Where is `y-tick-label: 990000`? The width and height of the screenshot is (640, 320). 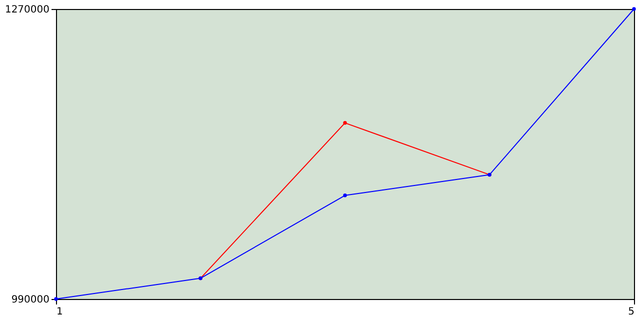
y-tick-label: 990000 is located at coordinates (30, 300).